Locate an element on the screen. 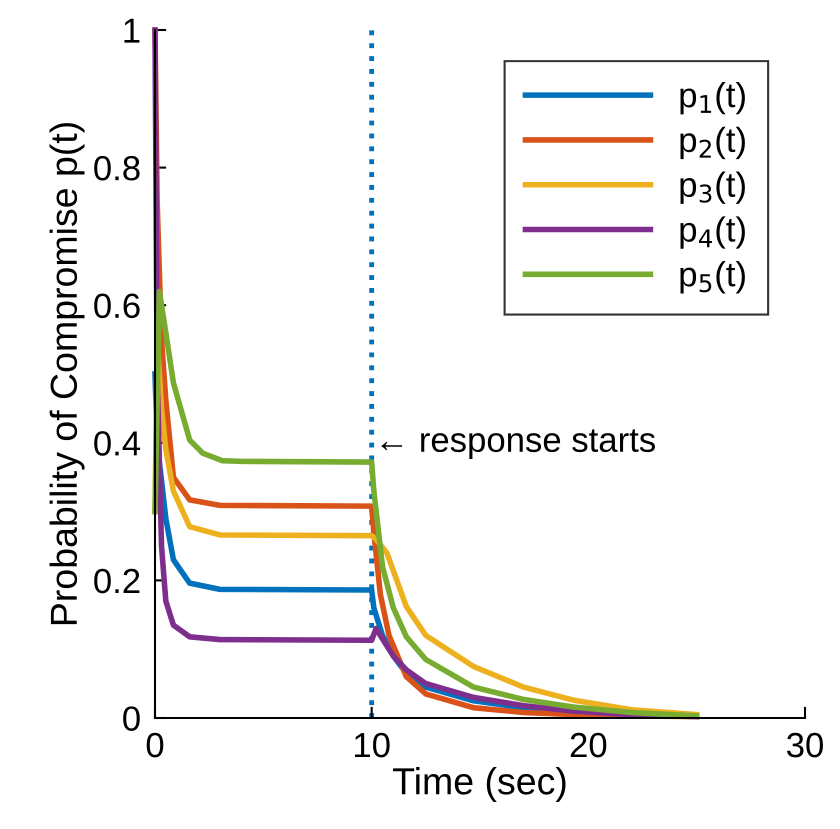  y-tick-label: 0.4 is located at coordinates (117, 443).